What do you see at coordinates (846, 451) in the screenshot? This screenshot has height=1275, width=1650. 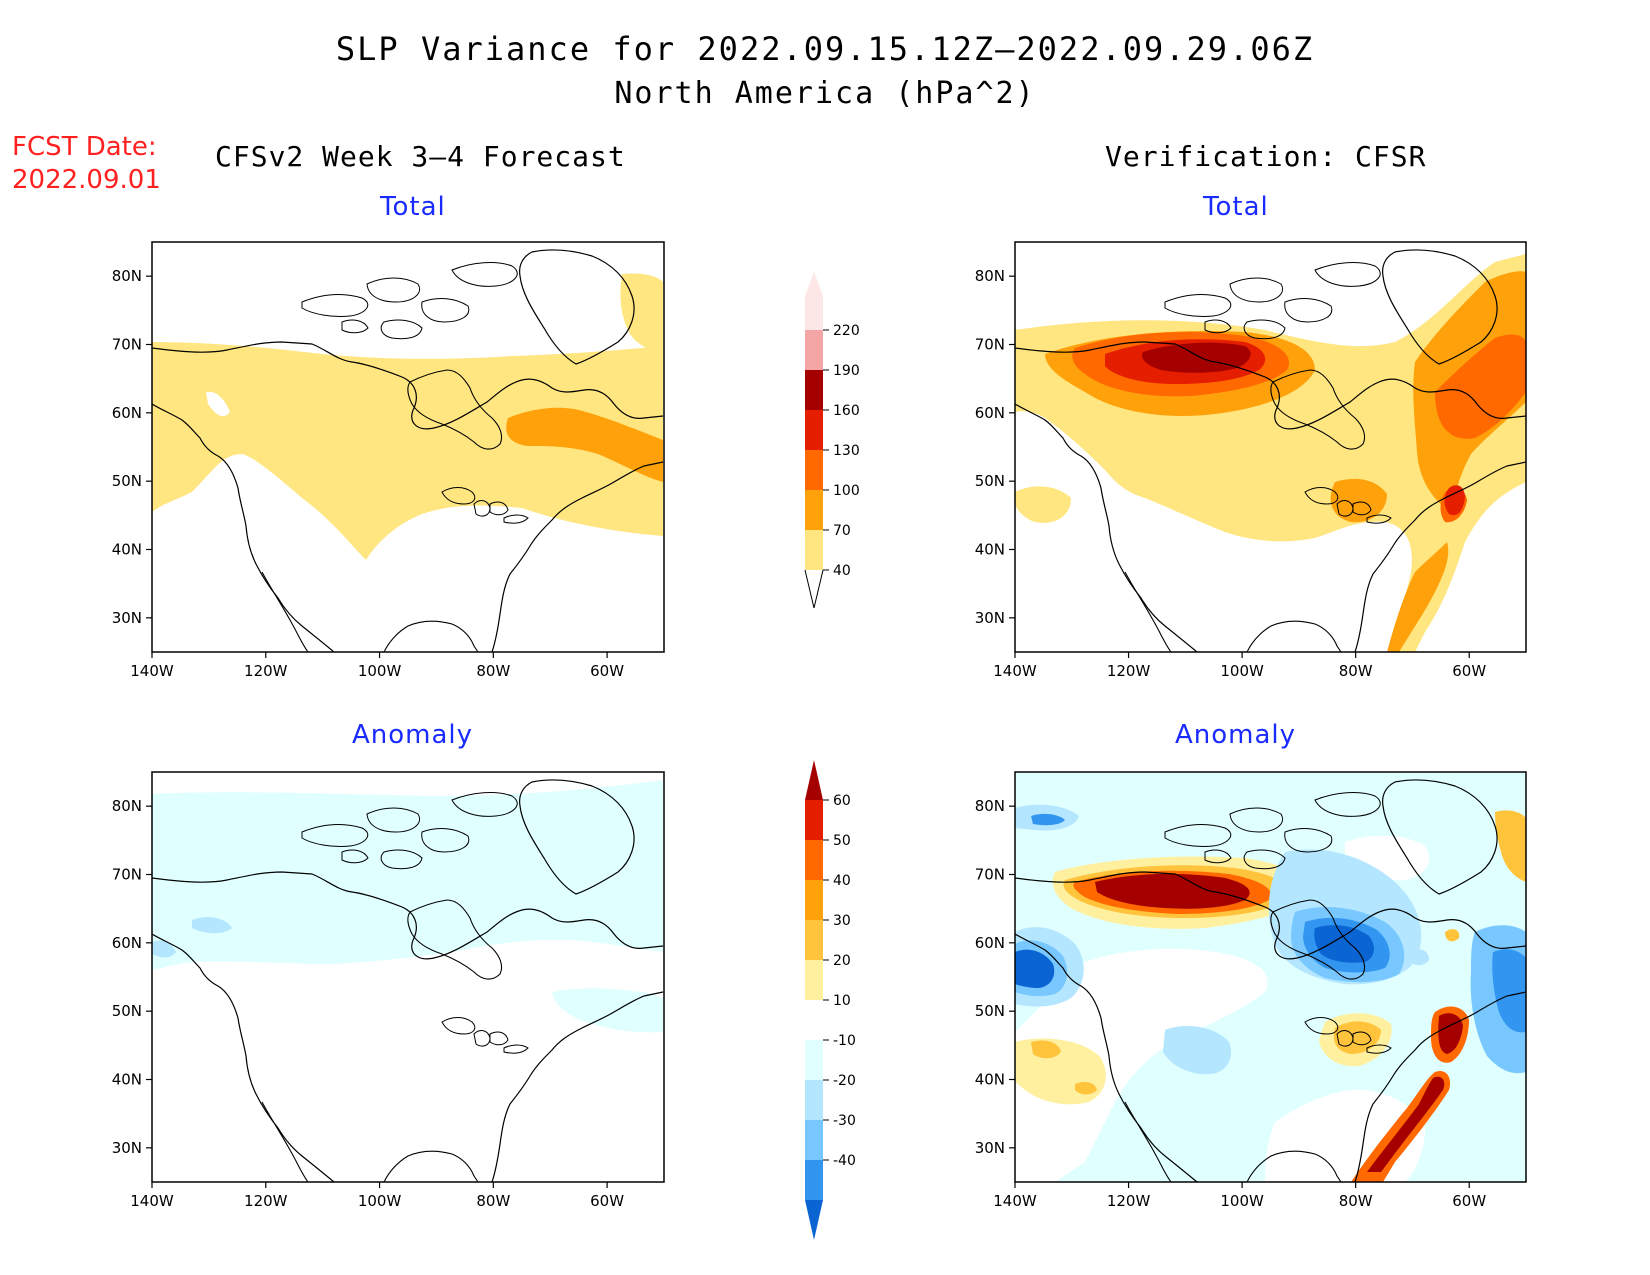 I see `colorbar-label: 130` at bounding box center [846, 451].